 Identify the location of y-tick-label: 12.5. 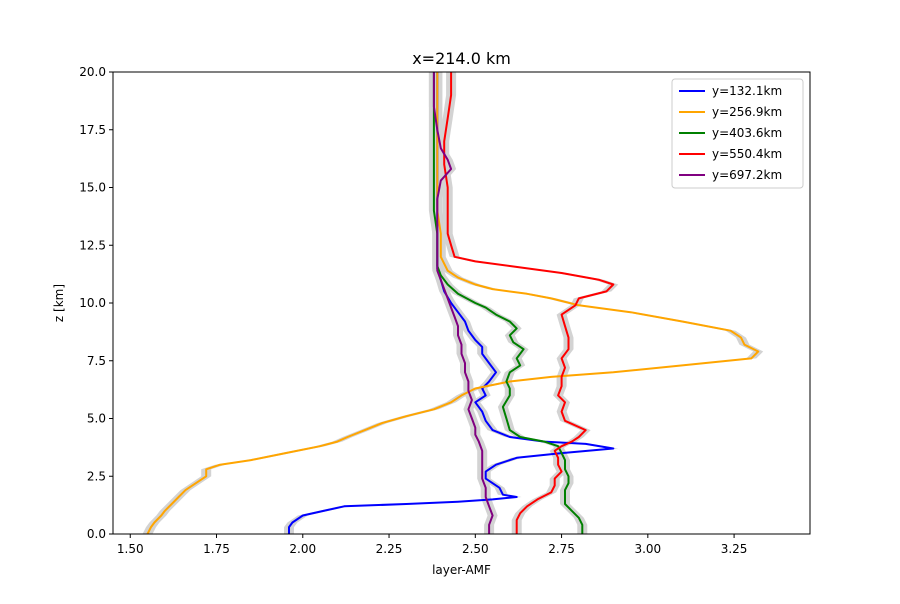
(92, 245).